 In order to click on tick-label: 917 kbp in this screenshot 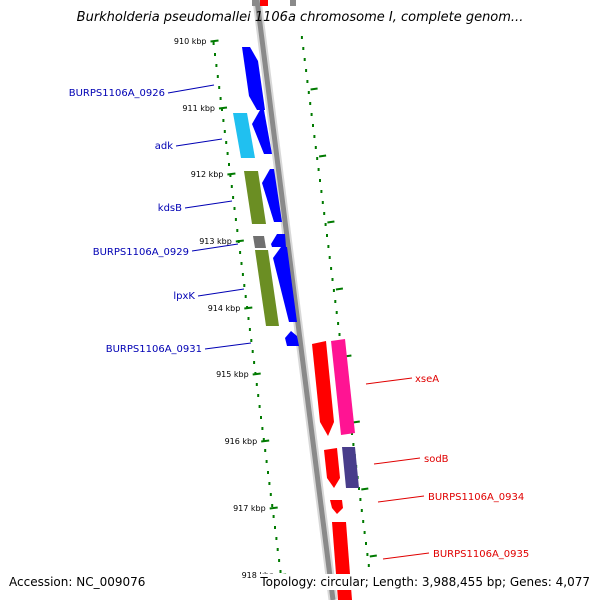, I will do `click(249, 508)`.